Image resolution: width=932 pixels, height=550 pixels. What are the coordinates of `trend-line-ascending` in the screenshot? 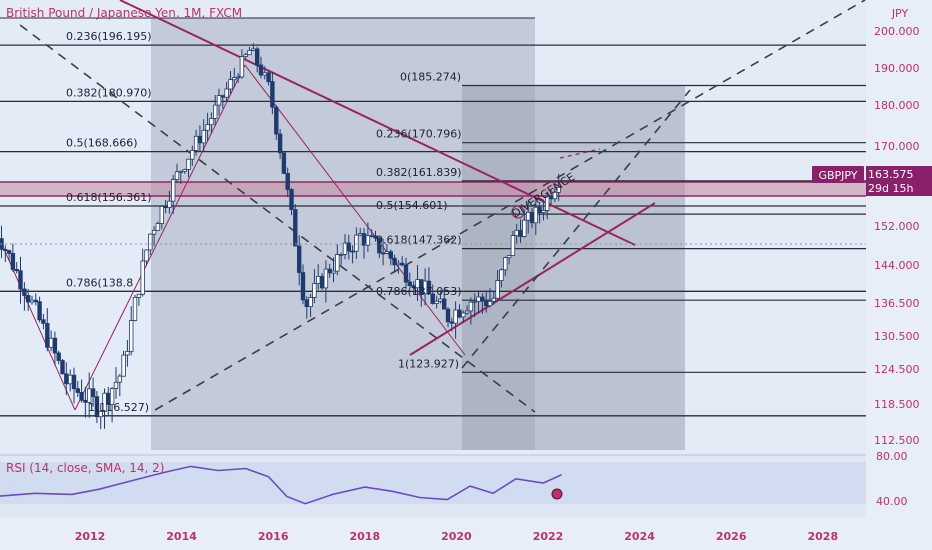 It's located at (532, 279).